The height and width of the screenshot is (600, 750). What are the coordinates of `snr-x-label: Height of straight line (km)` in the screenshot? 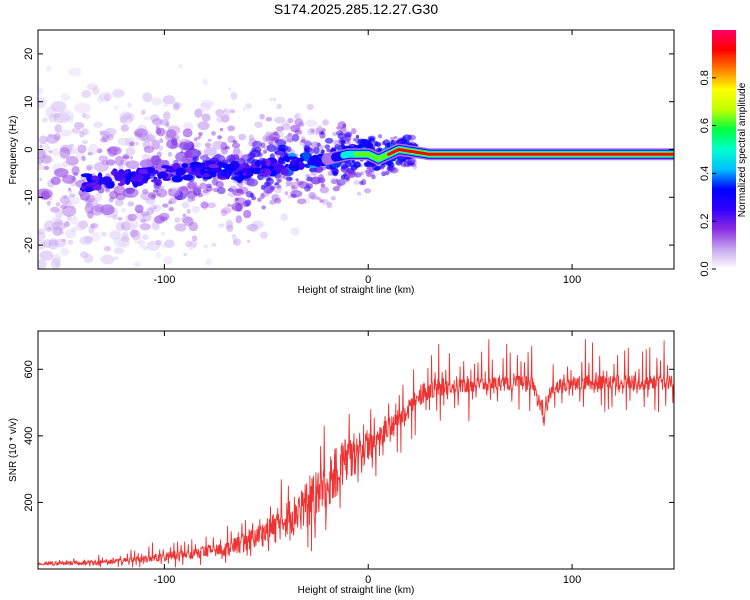 It's located at (356, 590).